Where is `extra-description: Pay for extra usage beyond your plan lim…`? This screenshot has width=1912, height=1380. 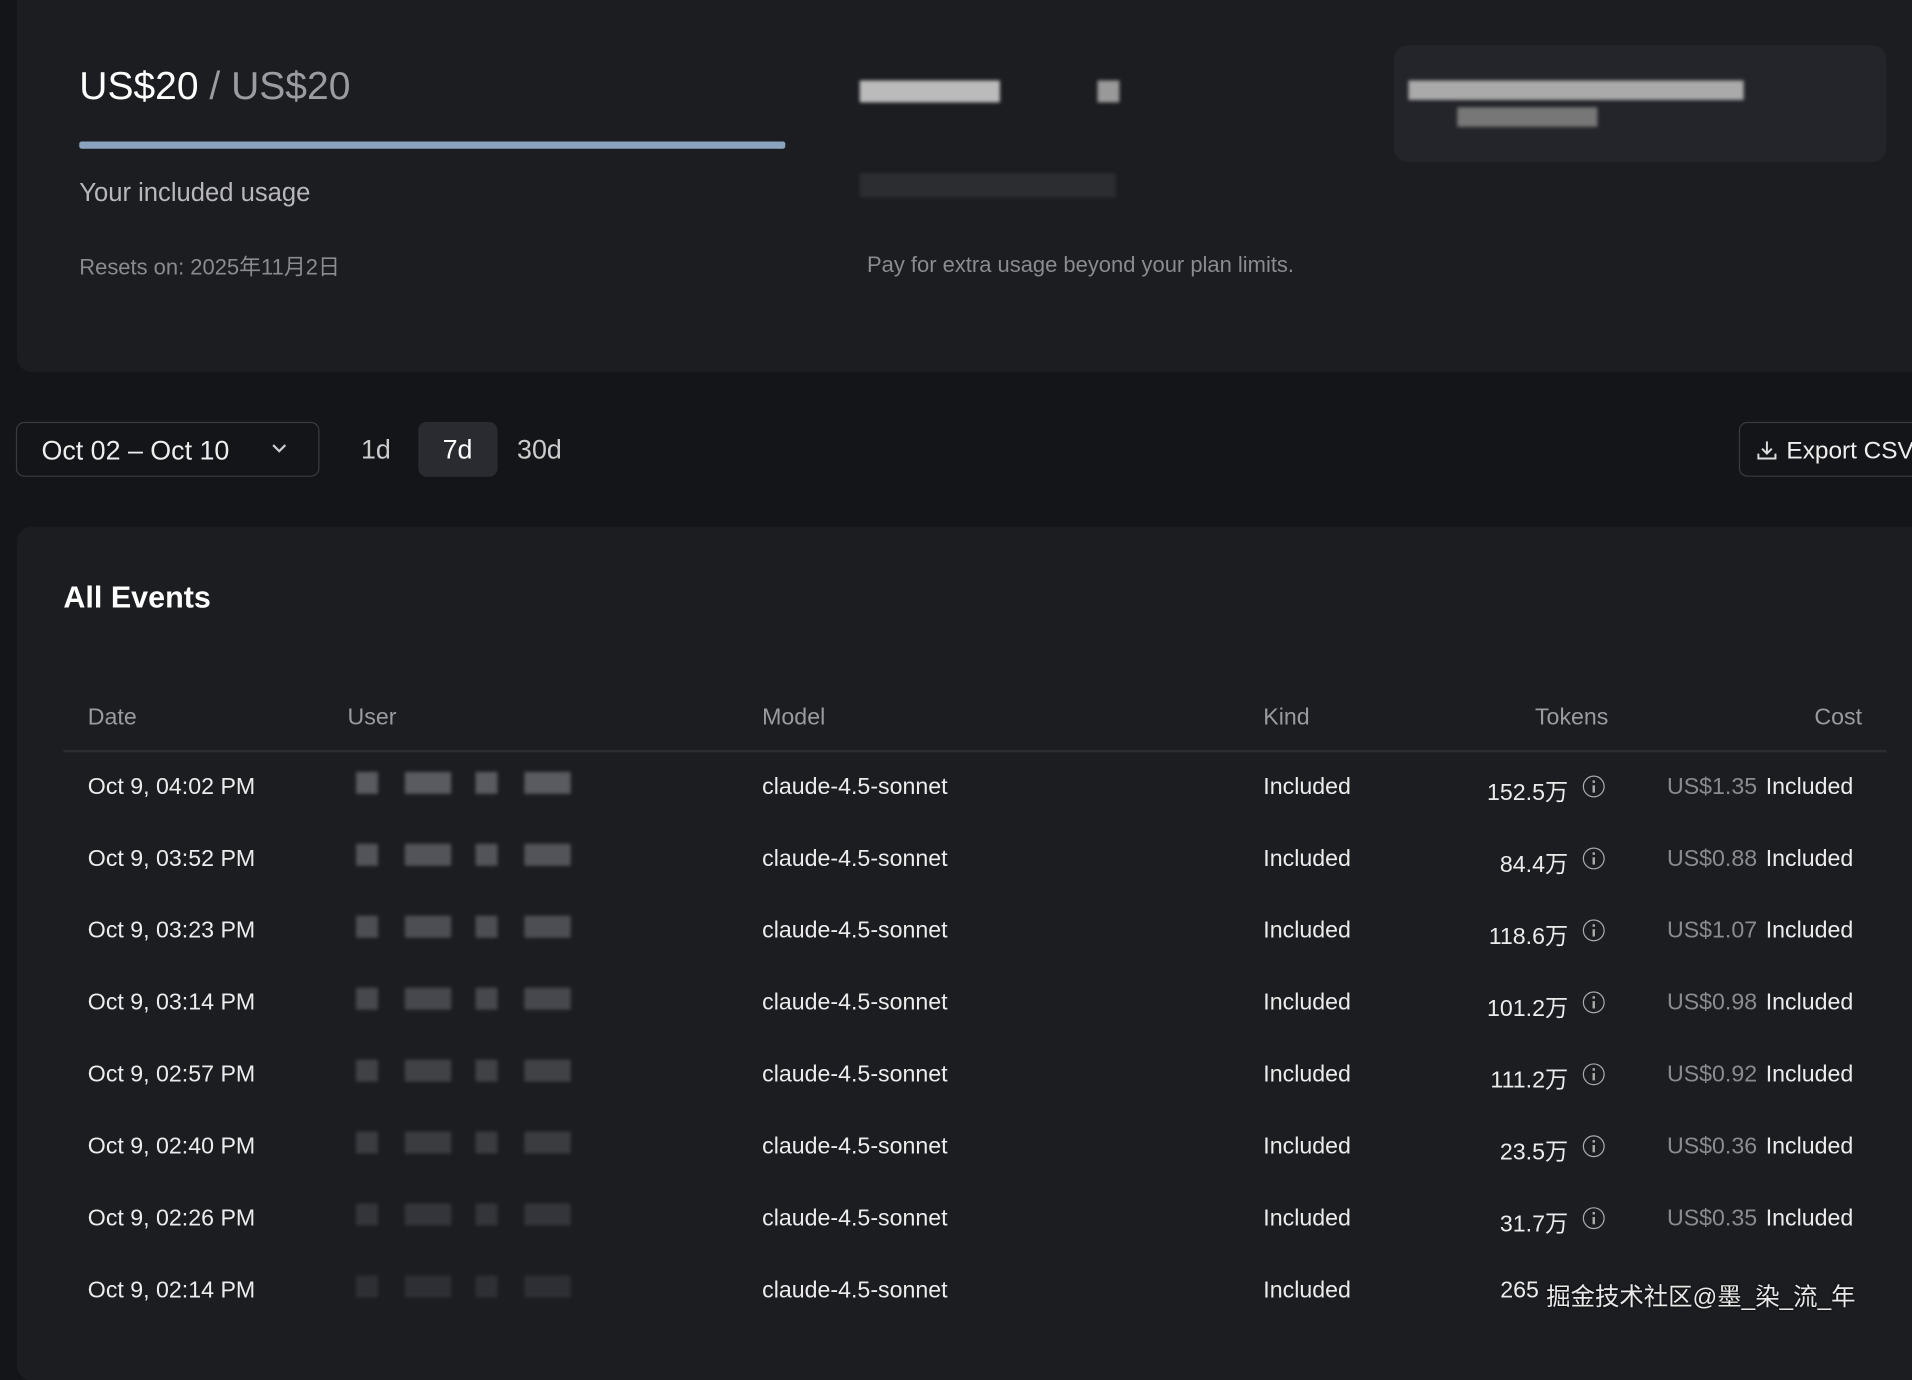
extra-description: Pay for extra usage beyond your plan lim… is located at coordinates (1080, 264).